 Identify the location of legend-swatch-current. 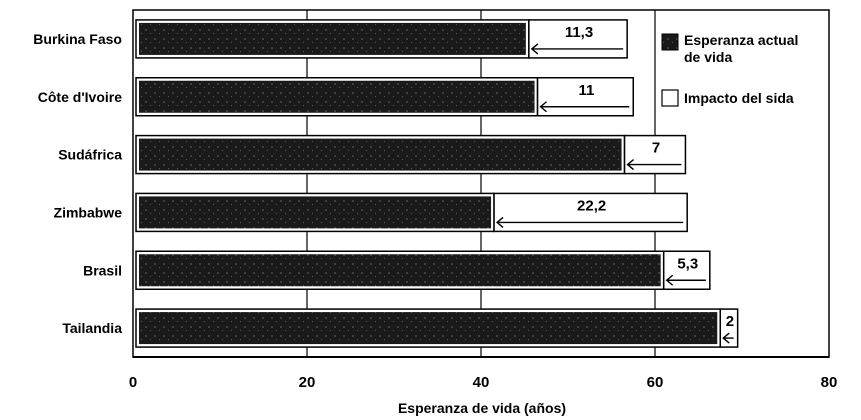
(670, 42).